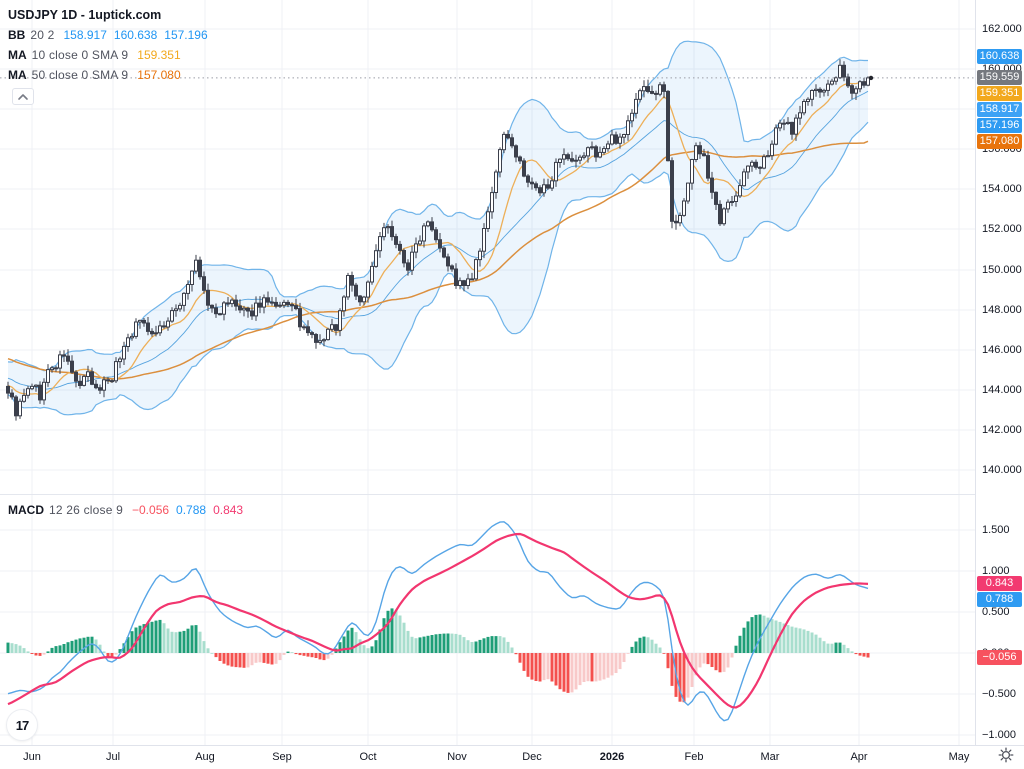  I want to click on ma50-value: 157.080, so click(159, 75).